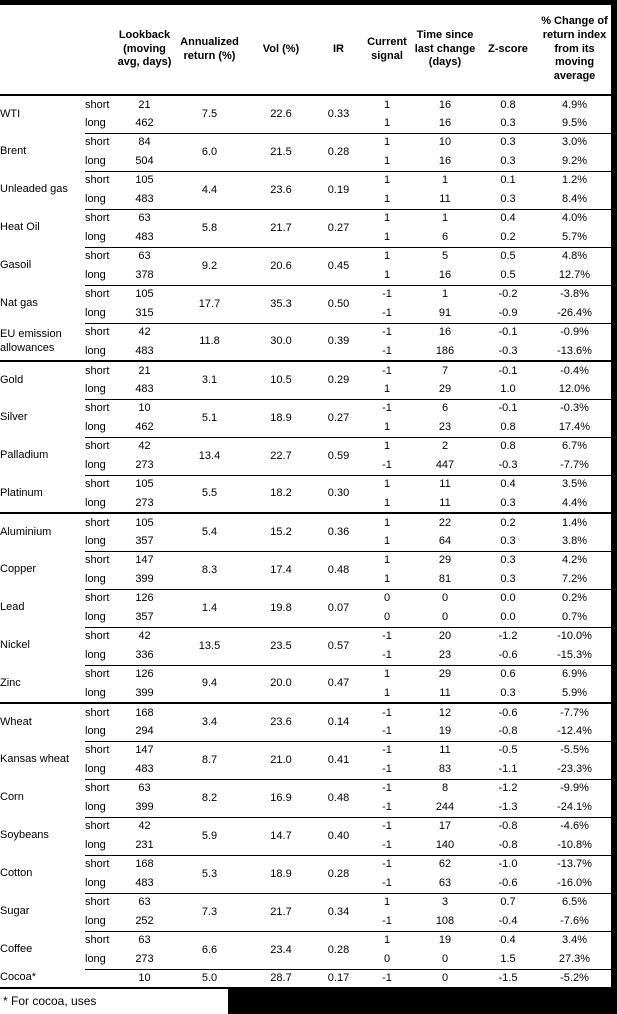 The width and height of the screenshot is (617, 1014). What do you see at coordinates (308, 2) in the screenshot?
I see `top-border` at bounding box center [308, 2].